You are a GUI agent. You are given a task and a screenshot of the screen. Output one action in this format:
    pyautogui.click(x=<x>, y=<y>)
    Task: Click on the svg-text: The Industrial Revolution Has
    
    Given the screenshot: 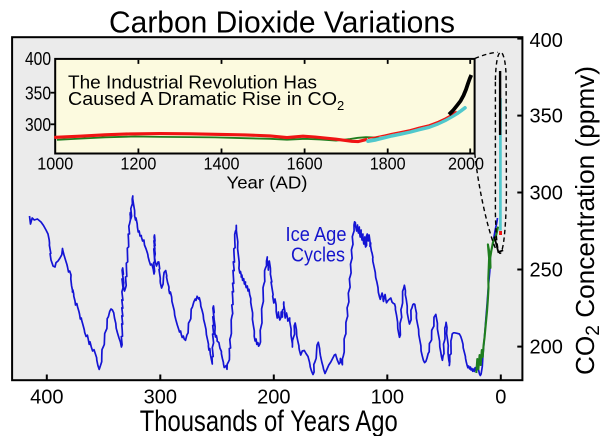 What is the action you would take?
    pyautogui.click(x=192, y=82)
    